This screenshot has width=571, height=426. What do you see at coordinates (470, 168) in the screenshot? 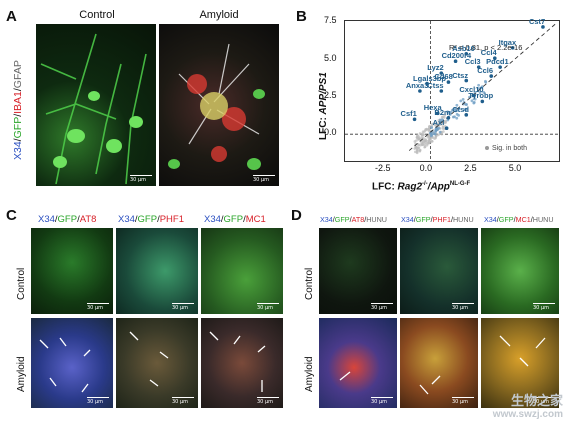
I see `x-tick-label: 2.5` at bounding box center [470, 168].